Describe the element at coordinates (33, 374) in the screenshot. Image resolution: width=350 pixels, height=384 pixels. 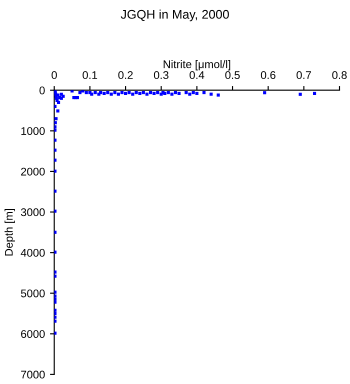
I see `y-tick-label: 7000` at that location.